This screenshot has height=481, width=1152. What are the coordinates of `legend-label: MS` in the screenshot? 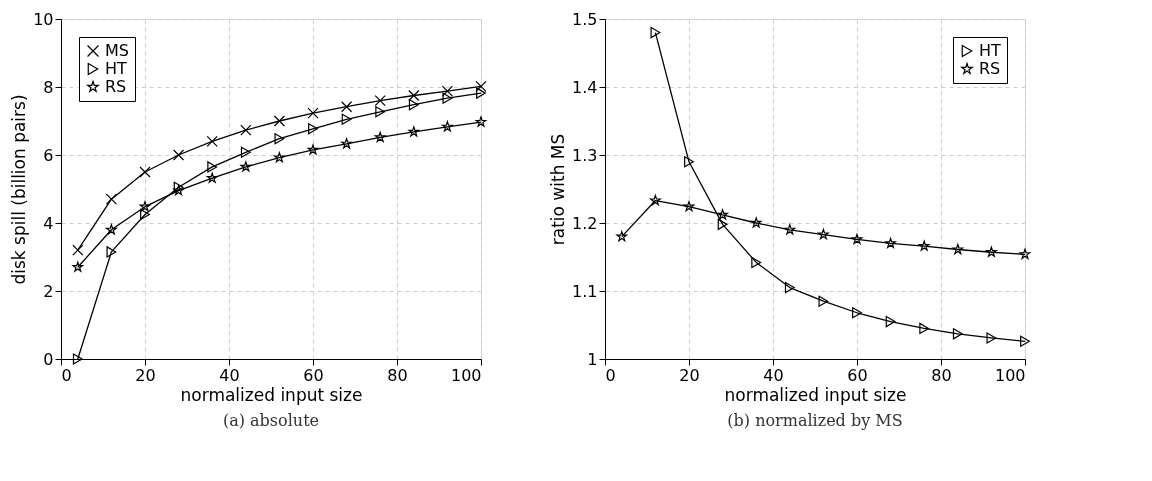 It's located at (117, 50).